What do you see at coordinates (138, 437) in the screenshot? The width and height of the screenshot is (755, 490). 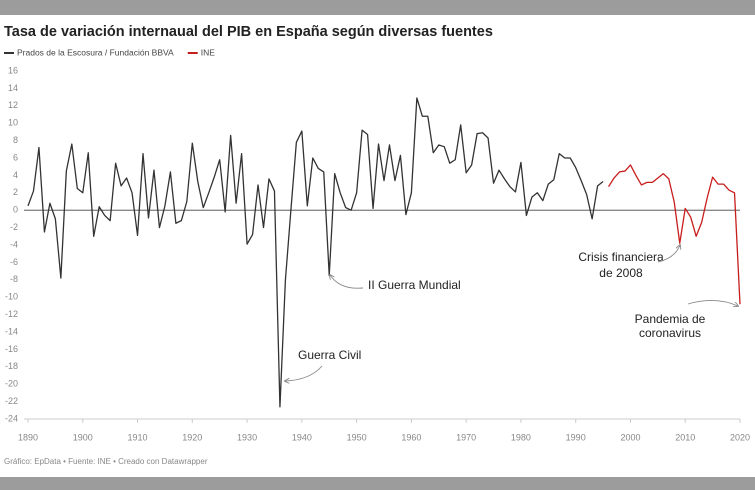 I see `x-tick-label: 1910` at bounding box center [138, 437].